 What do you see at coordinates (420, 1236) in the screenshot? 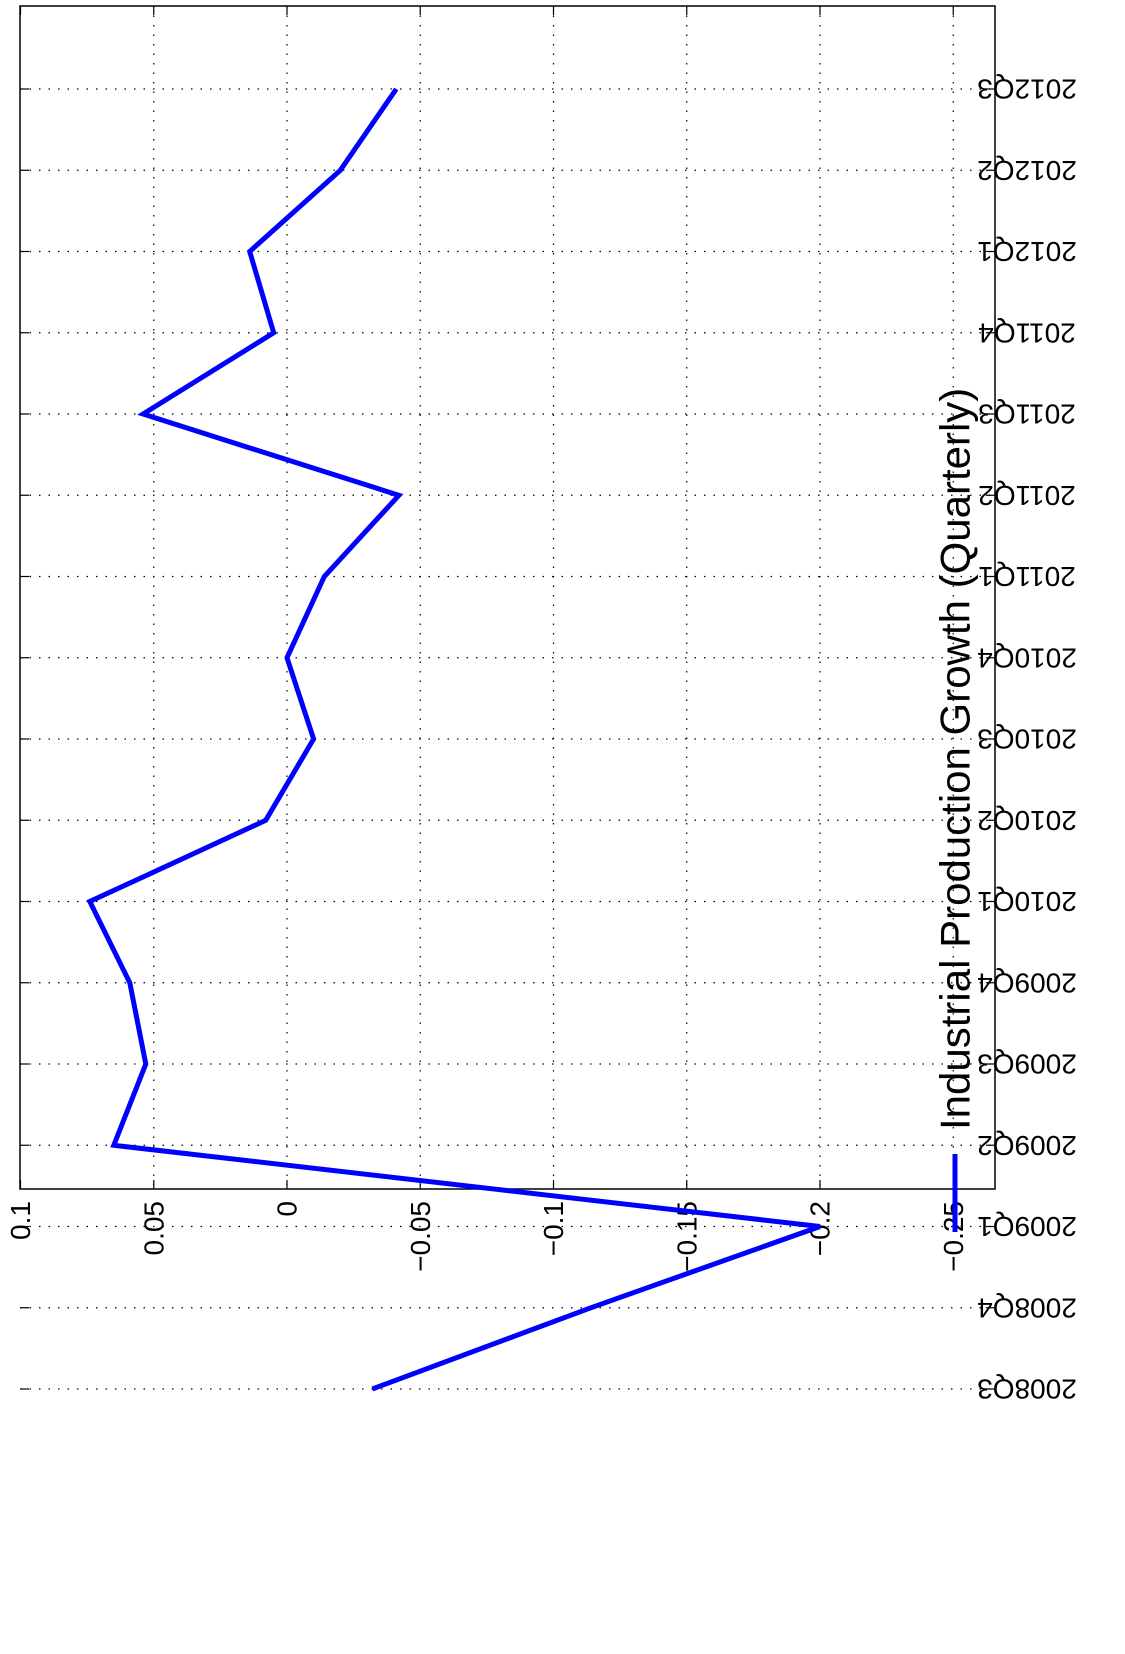
I see `value-tick-label: −0.05` at bounding box center [420, 1236].